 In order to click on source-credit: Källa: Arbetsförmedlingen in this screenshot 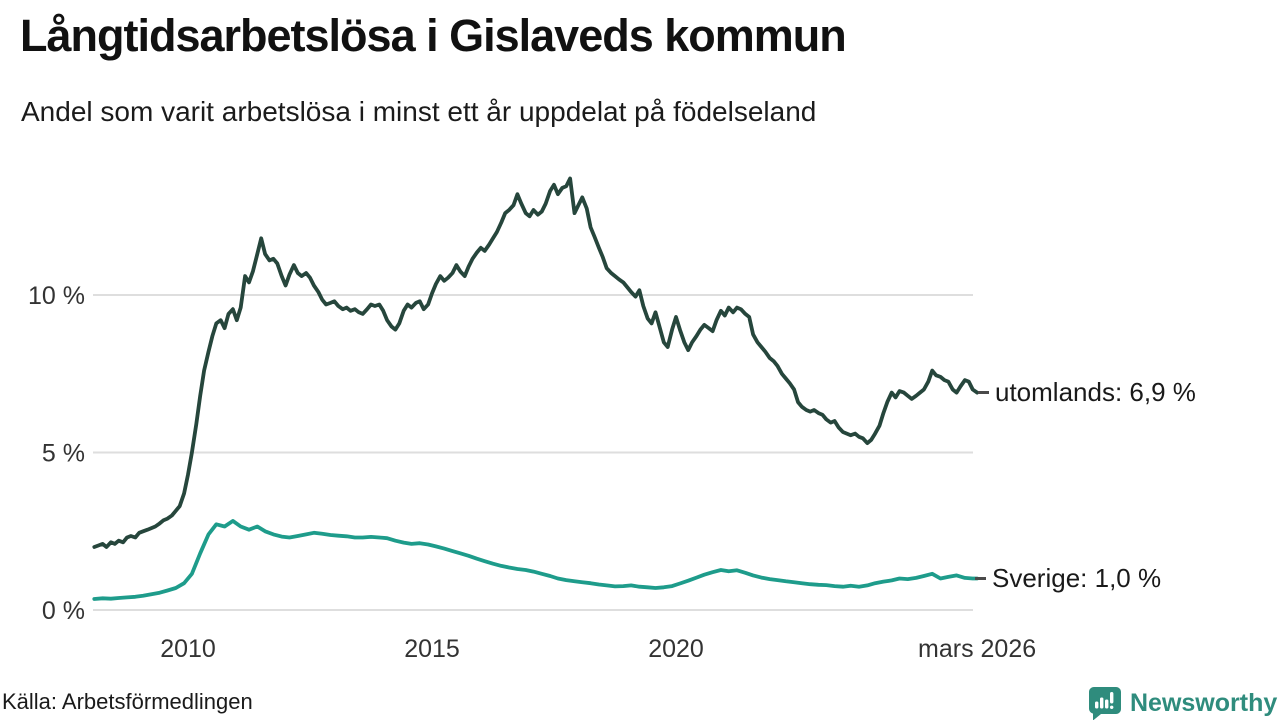, I will do `click(127, 701)`.